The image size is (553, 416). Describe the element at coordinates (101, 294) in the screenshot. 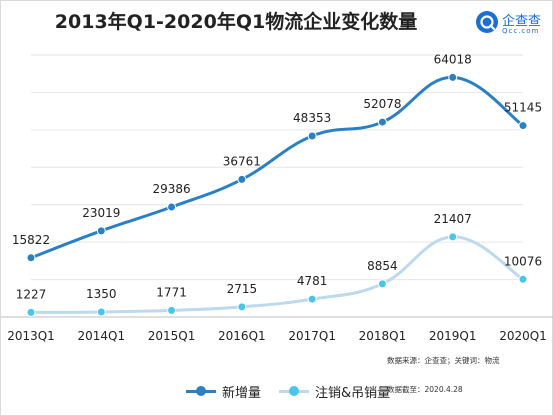

I see `series-cancelled-data-label: 1350` at that location.